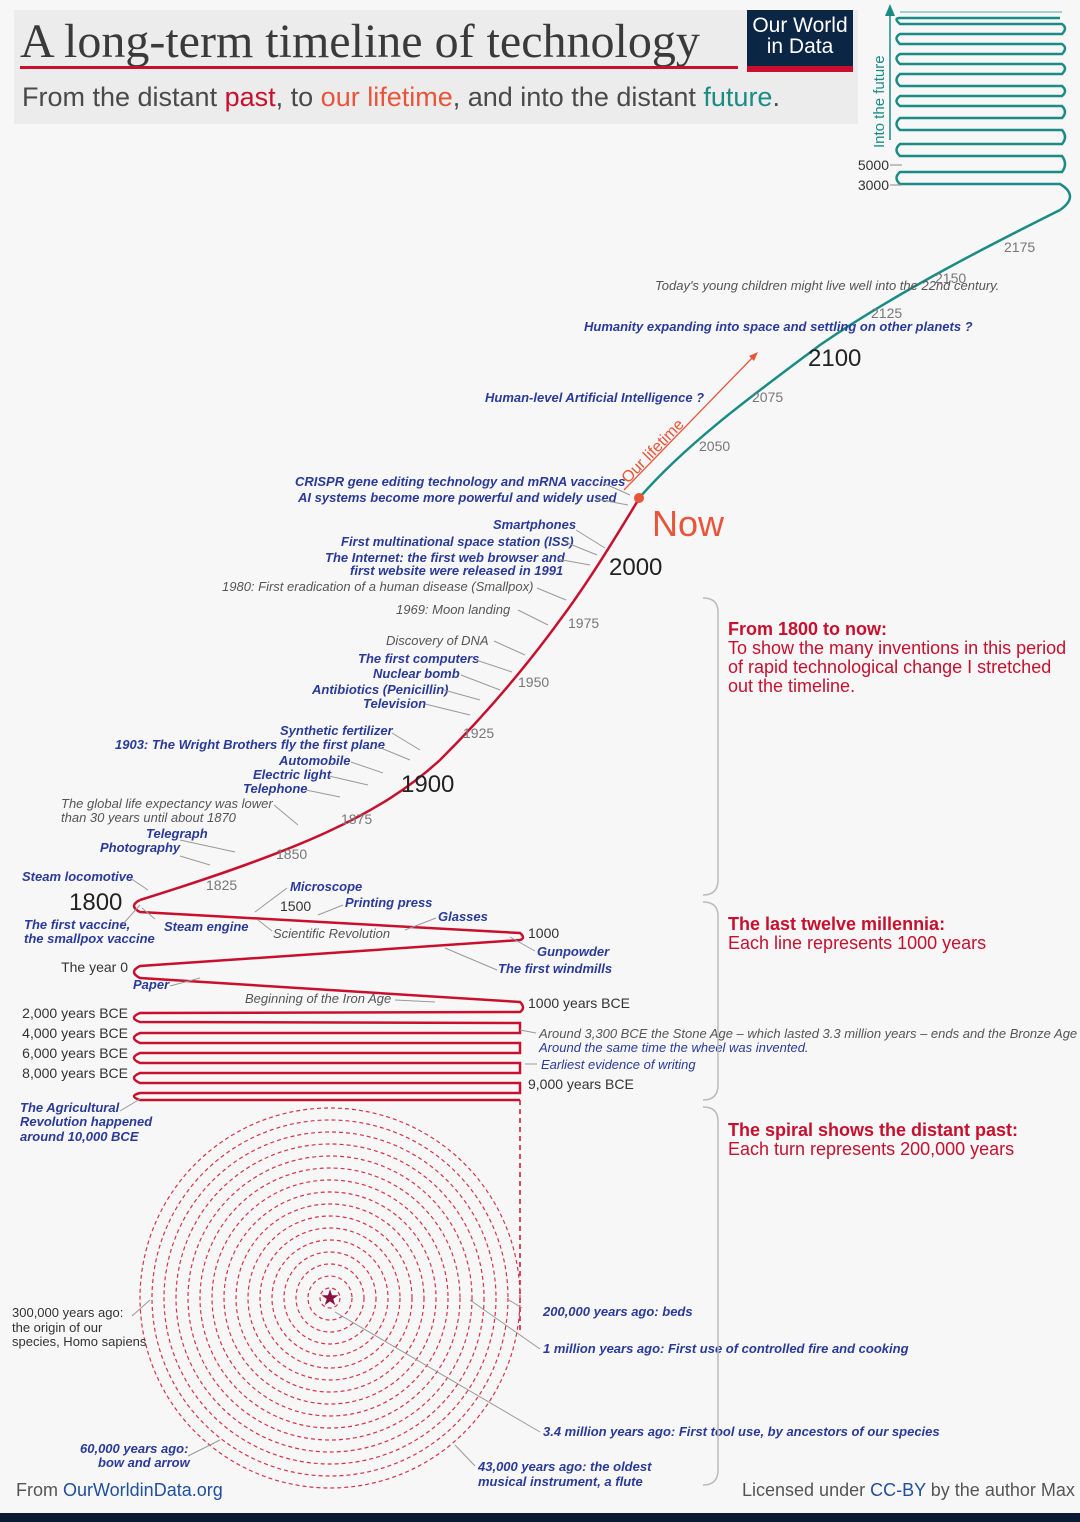  What do you see at coordinates (753, 356) in the screenshot?
I see `lifetime-arrowhead` at bounding box center [753, 356].